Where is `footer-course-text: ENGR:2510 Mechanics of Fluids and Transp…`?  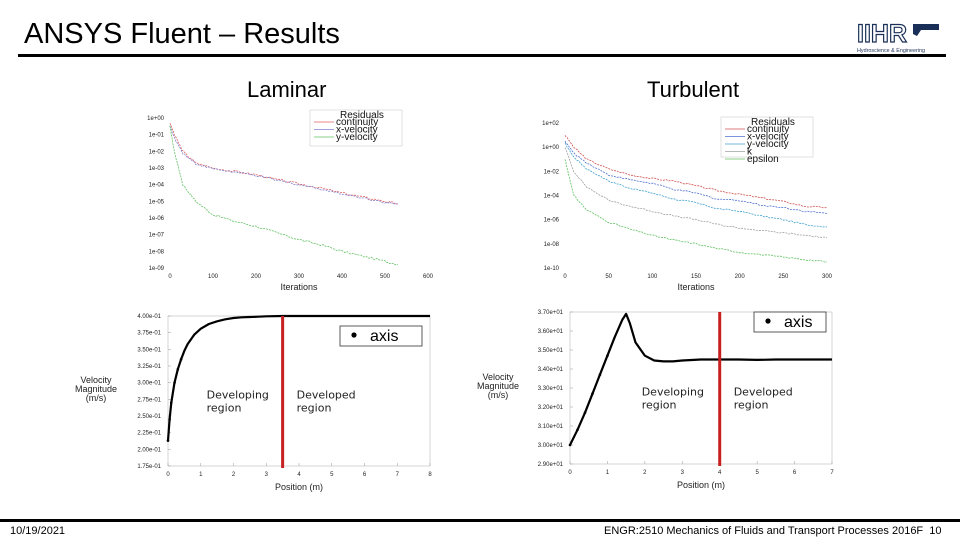 footer-course-text: ENGR:2510 Mechanics of Fluids and Transp… is located at coordinates (764, 531).